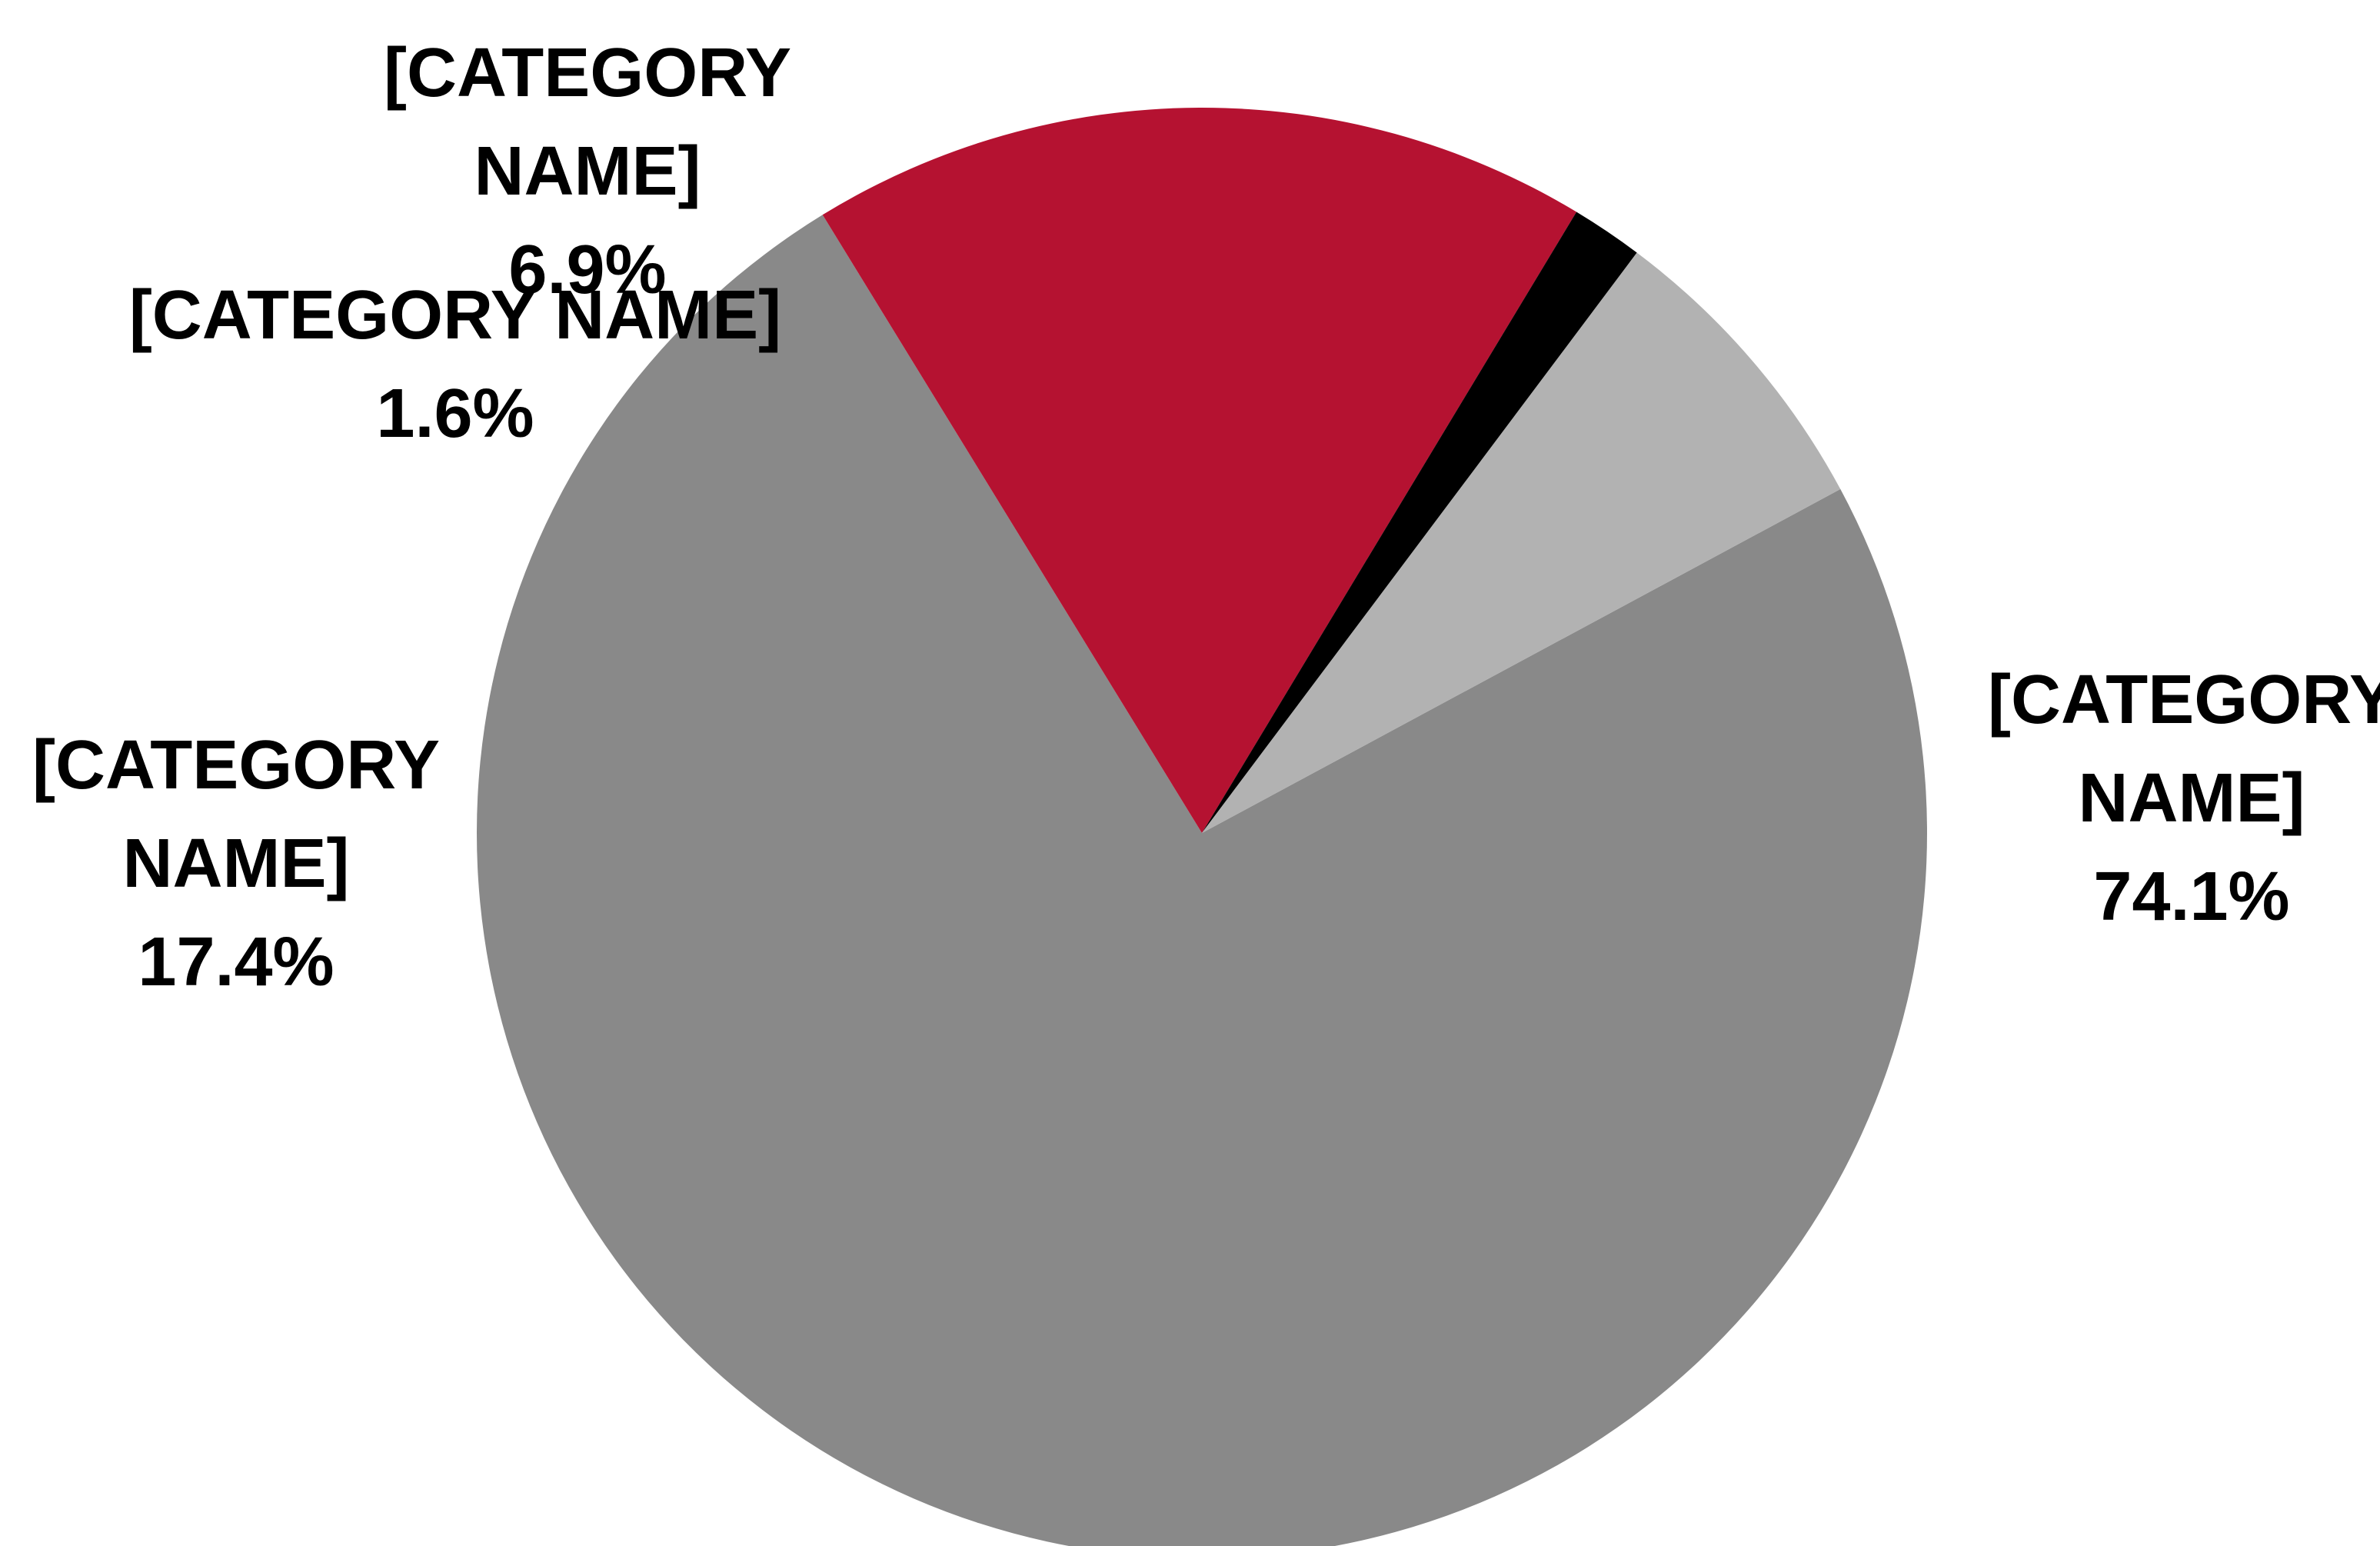 Image resolution: width=2380 pixels, height=1546 pixels. I want to click on slice-label-0: [CATEGORY NAME] 74.1%, so click(2184, 798).